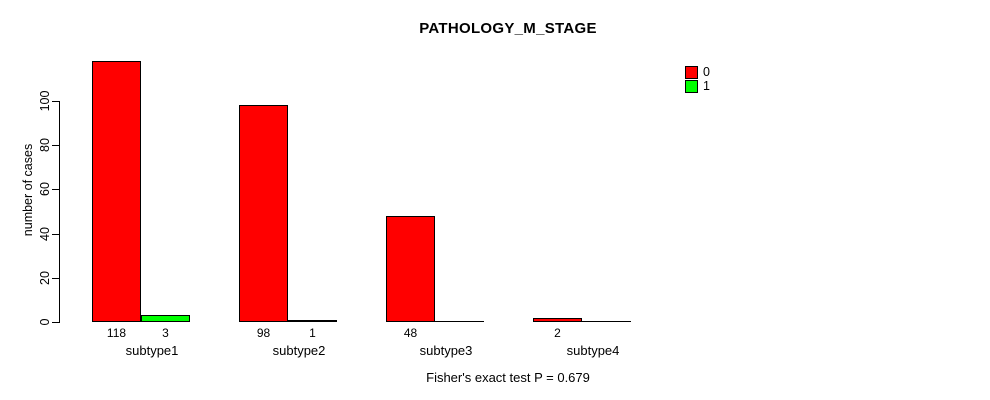 The height and width of the screenshot is (400, 990). Describe the element at coordinates (299, 350) in the screenshot. I see `x-category-label: subtype2` at that location.